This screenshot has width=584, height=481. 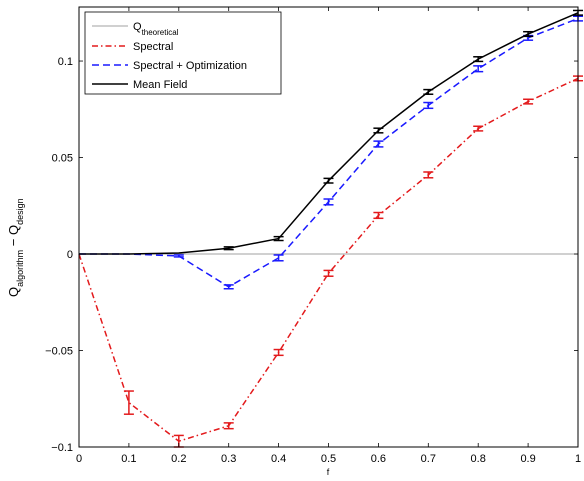 What do you see at coordinates (79, 459) in the screenshot?
I see `x-tick-label: 0` at bounding box center [79, 459].